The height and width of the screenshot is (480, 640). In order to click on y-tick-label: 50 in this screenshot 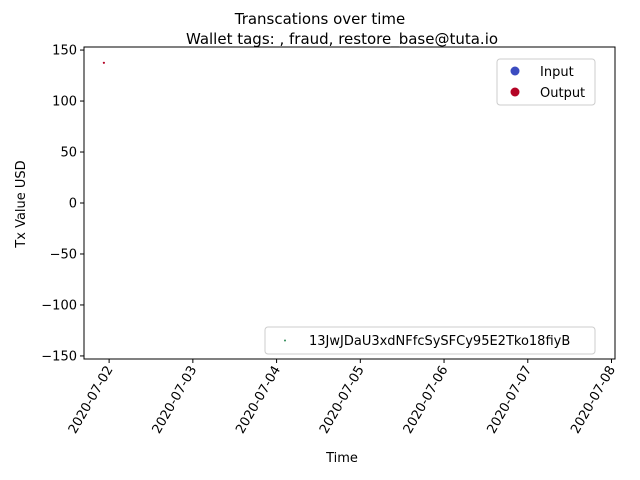, I will do `click(68, 153)`.